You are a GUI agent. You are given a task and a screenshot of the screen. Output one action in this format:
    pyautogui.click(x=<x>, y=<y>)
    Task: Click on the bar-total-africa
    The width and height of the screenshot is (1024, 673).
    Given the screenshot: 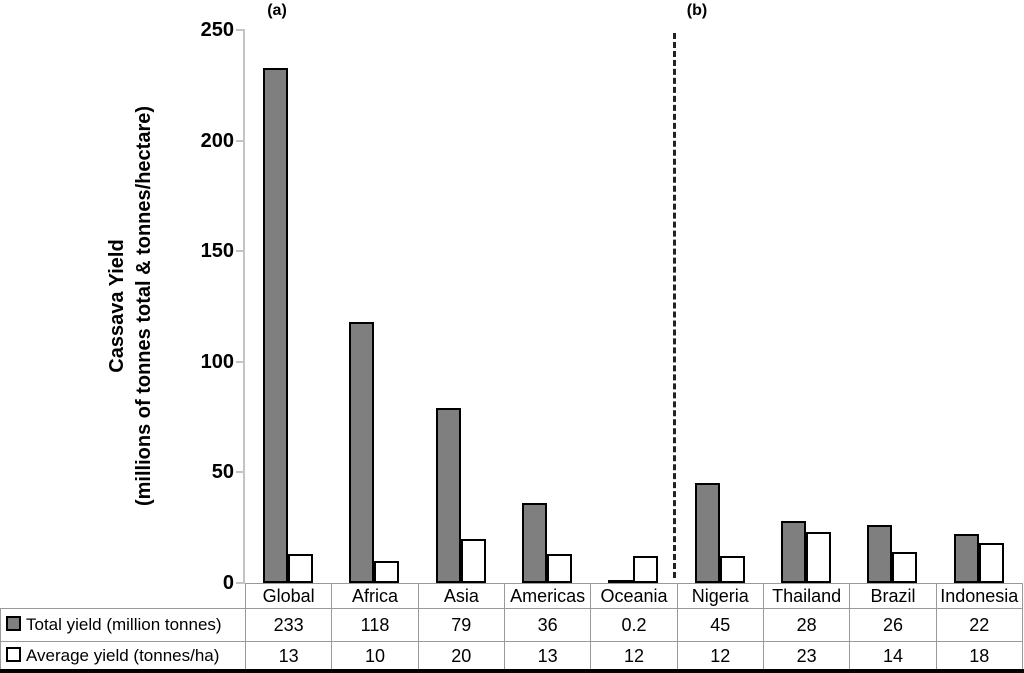 What is the action you would take?
    pyautogui.click(x=361, y=452)
    